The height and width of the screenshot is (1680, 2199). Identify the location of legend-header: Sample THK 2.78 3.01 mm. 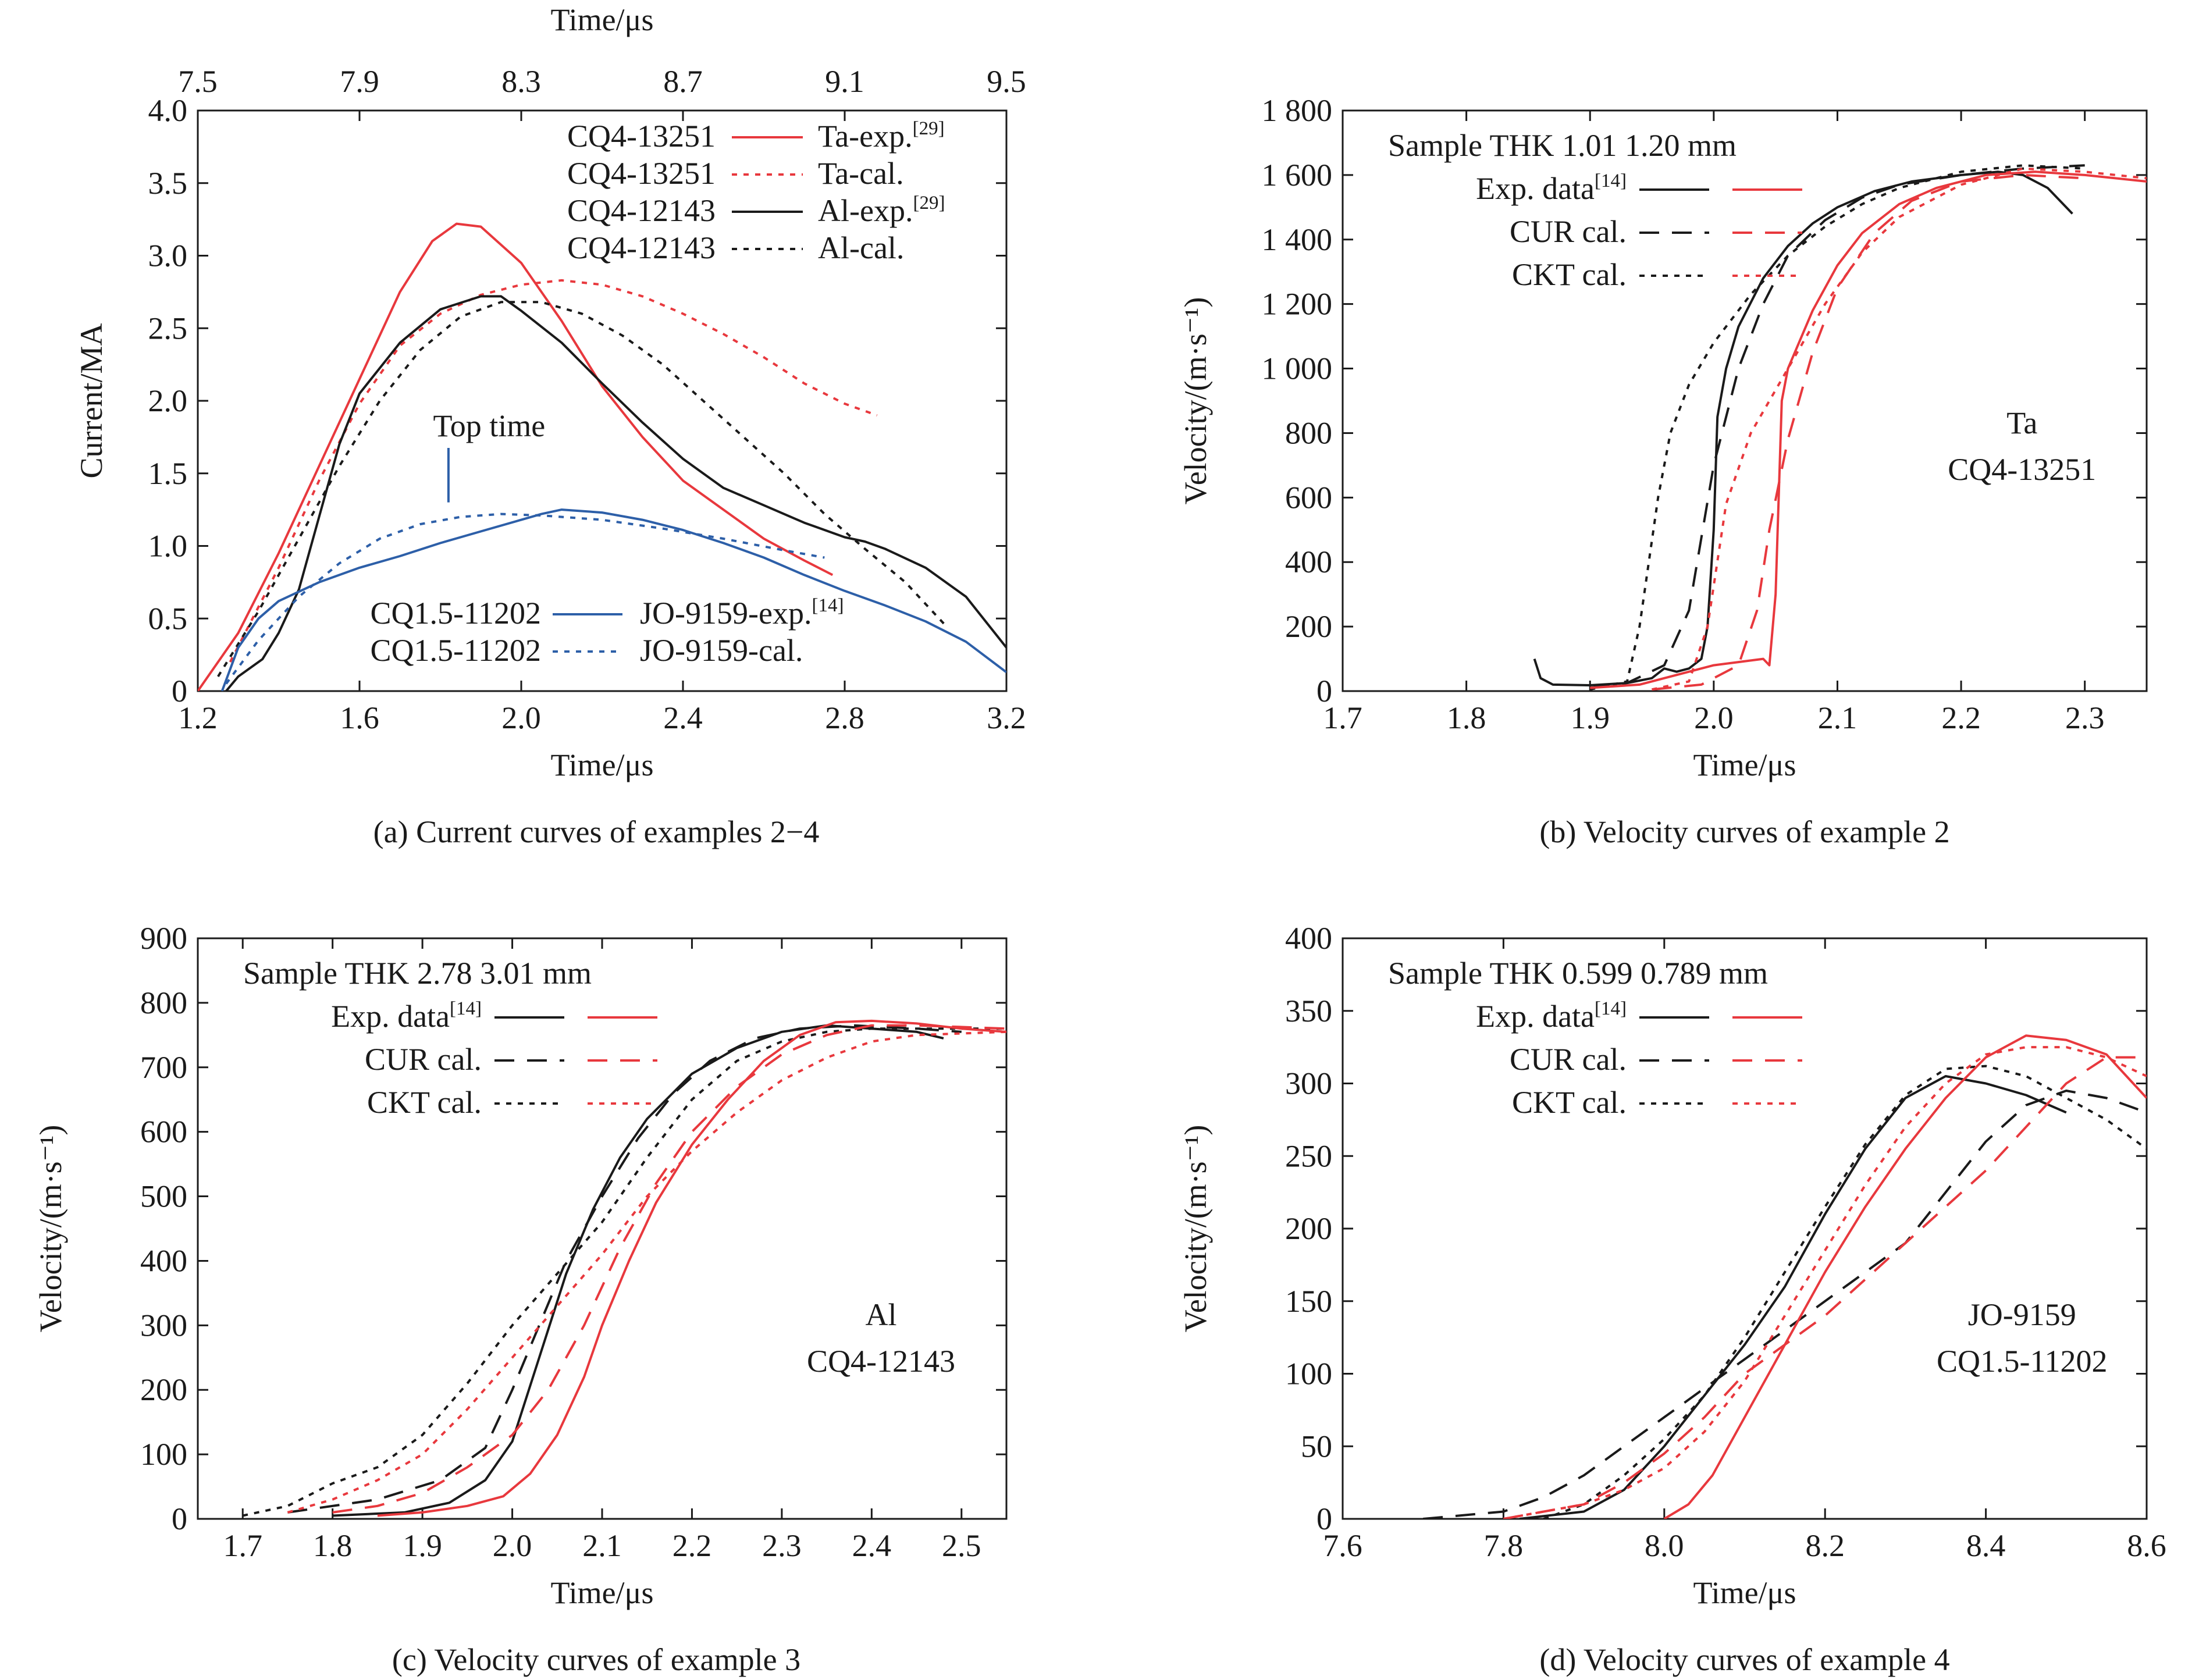
(417, 973).